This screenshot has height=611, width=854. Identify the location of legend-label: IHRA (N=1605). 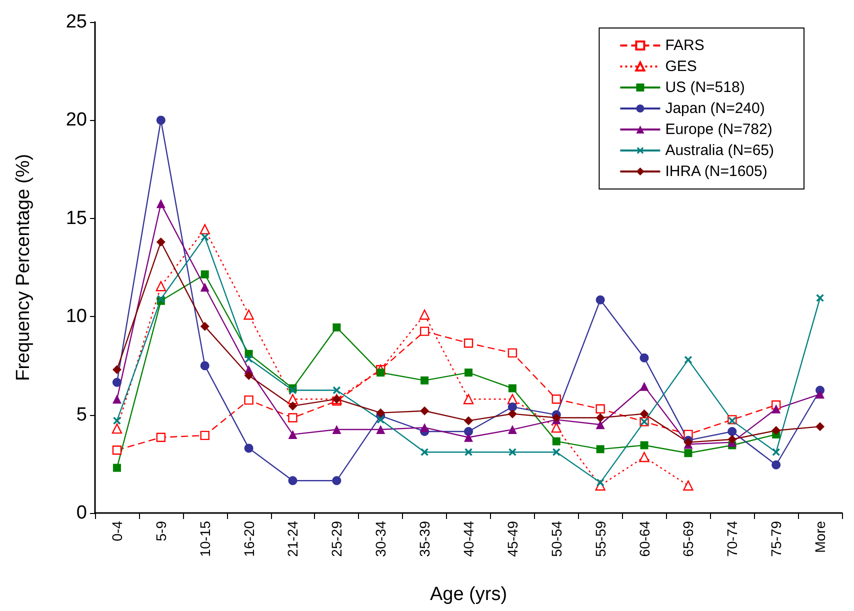
(716, 171).